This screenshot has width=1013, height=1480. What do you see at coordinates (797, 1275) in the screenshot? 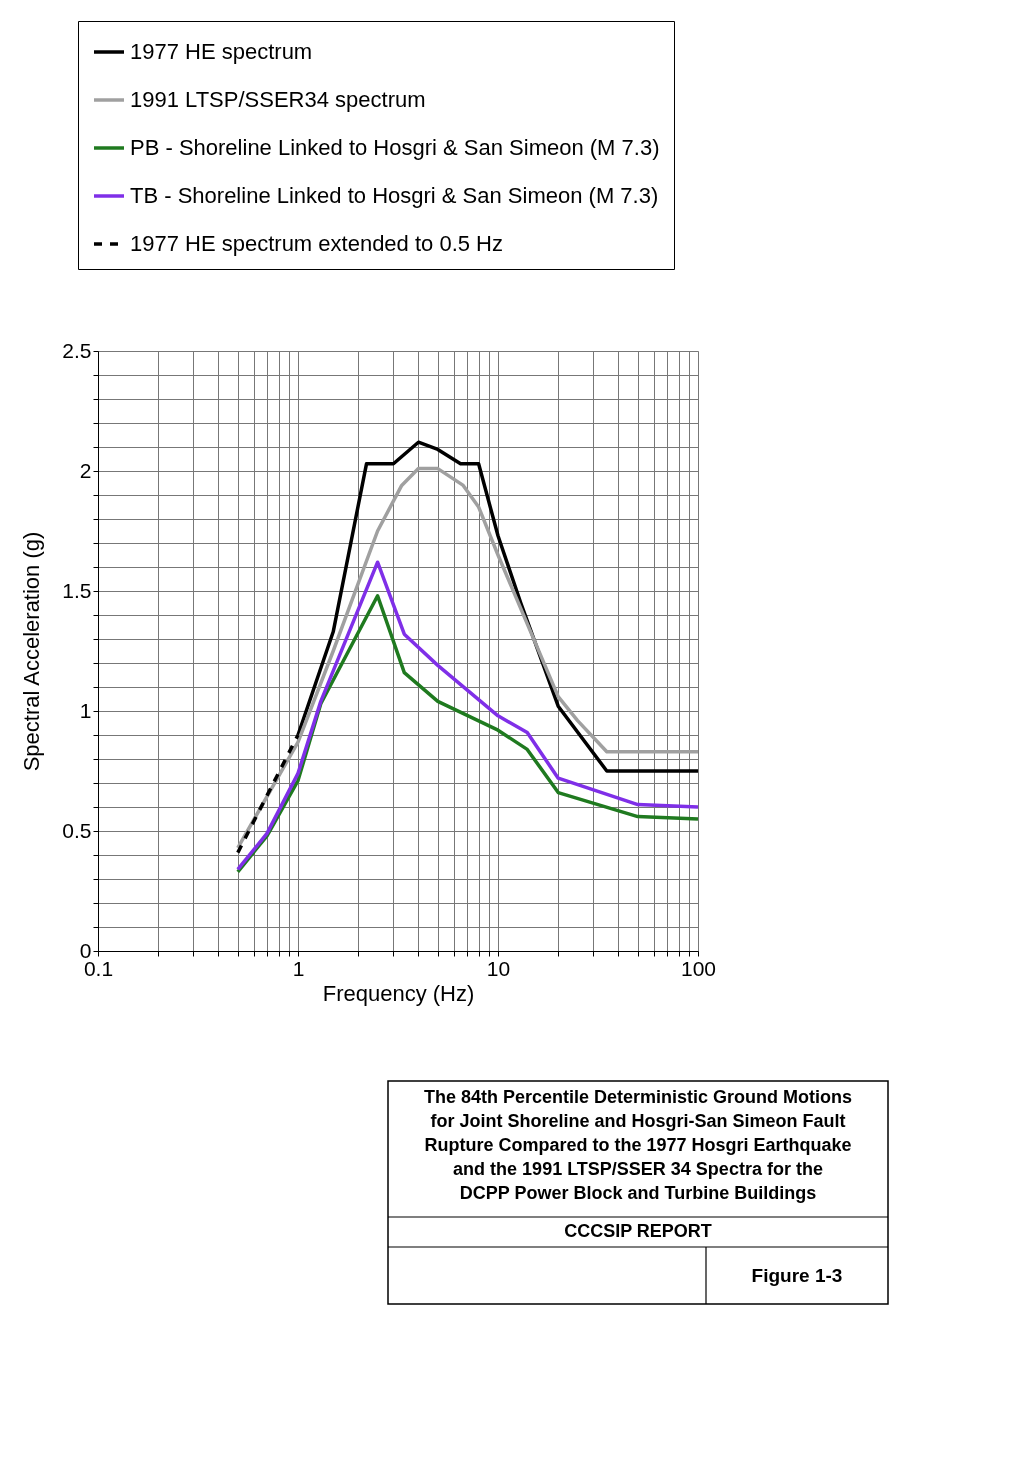
I see `caption: Figure 1-3` at bounding box center [797, 1275].